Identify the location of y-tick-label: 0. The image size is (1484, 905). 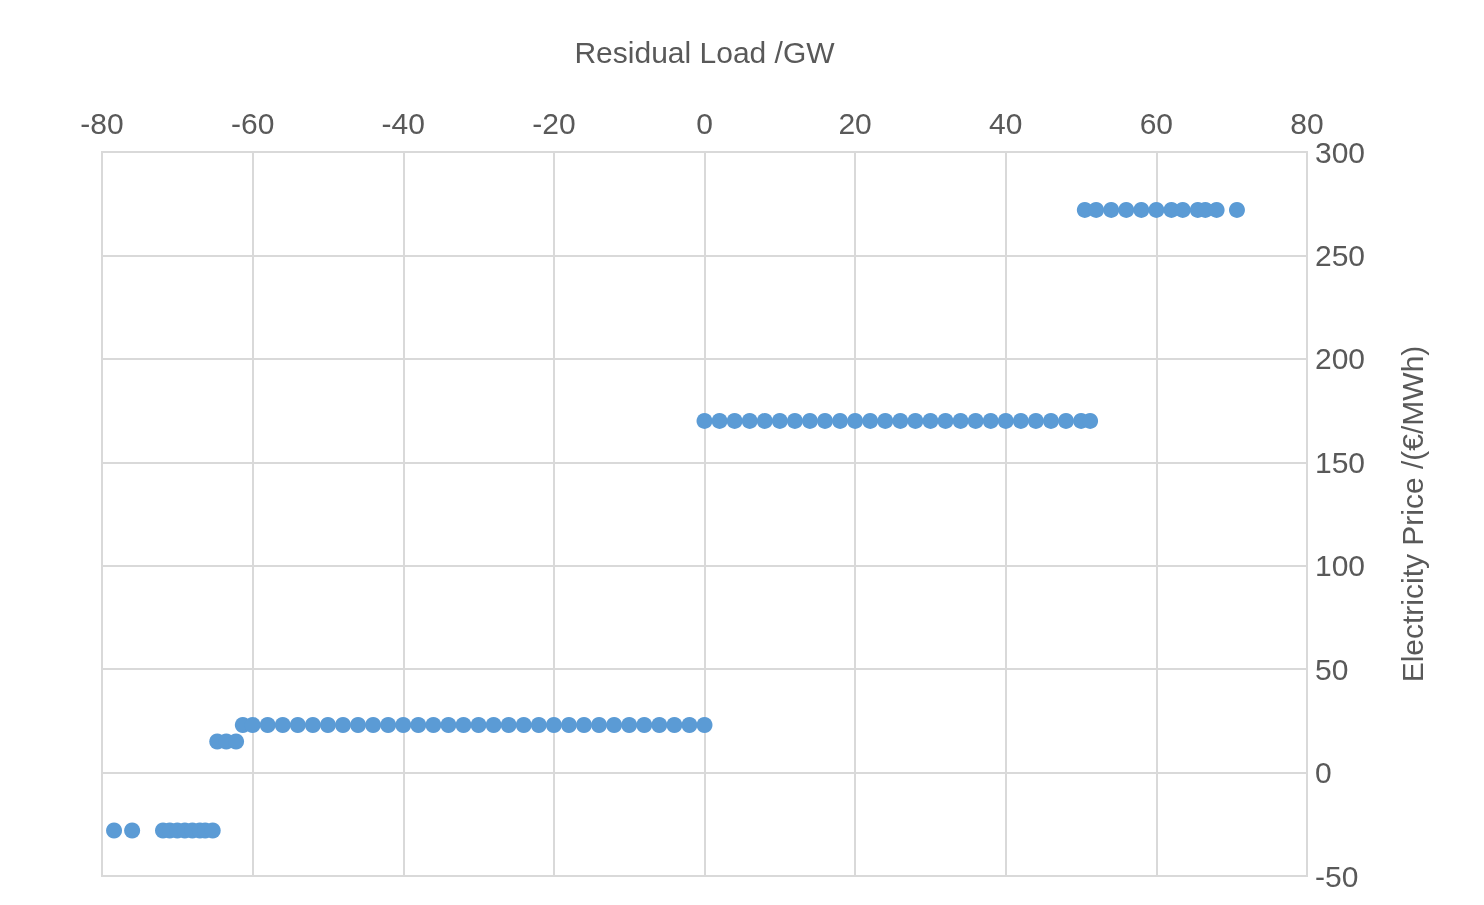
(1323, 773).